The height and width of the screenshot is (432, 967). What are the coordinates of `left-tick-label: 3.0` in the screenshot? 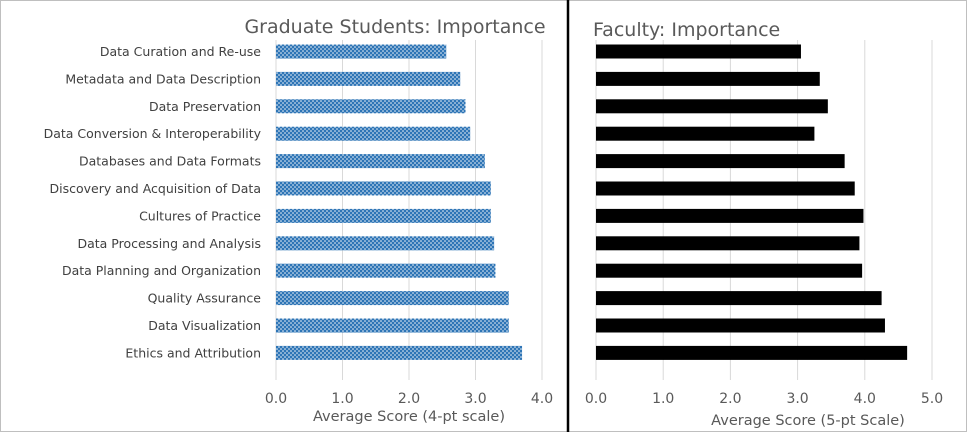 It's located at (475, 399).